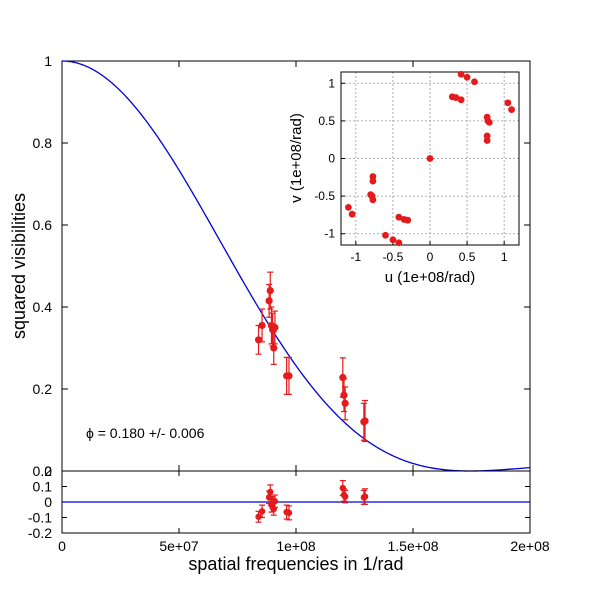 The height and width of the screenshot is (591, 591). Describe the element at coordinates (311, 357) in the screenshot. I see `main-data-points` at that location.